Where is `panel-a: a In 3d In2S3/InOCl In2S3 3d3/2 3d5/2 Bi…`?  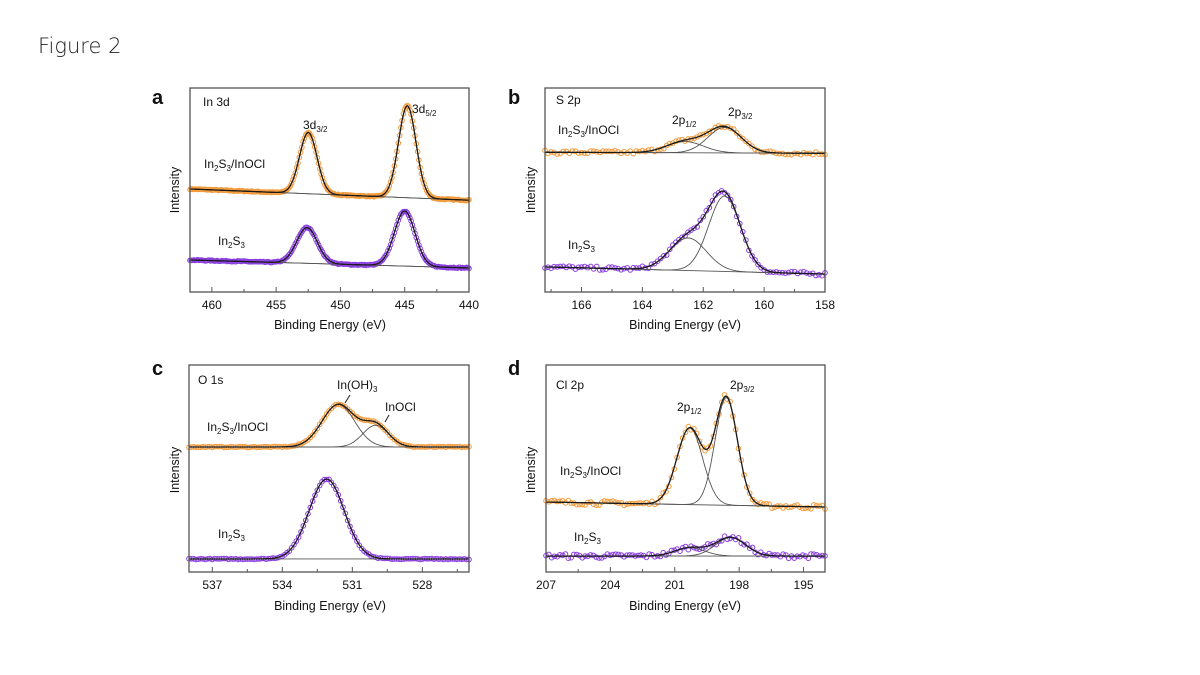 panel-a: a In 3d In2S3/InOCl In2S3 3d3/2 3d5/2 Bi… is located at coordinates (294, 209).